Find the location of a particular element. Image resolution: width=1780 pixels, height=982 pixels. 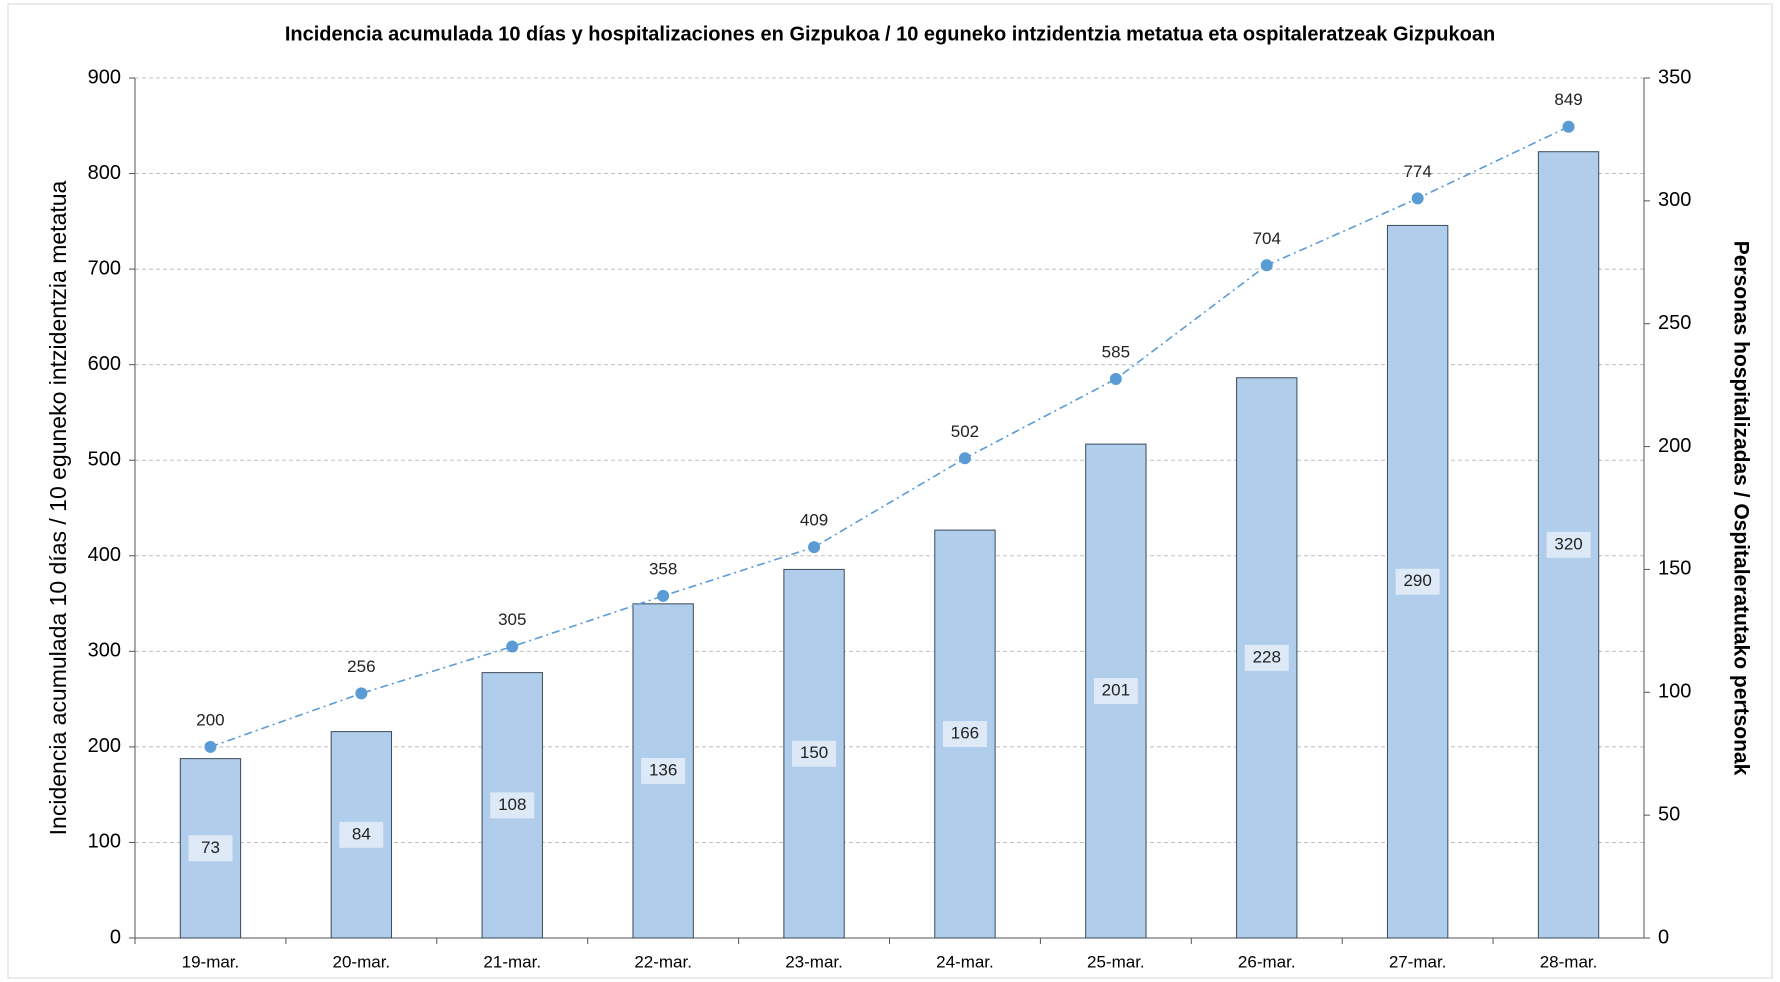

y2-tick-label: 300 is located at coordinates (1674, 200).